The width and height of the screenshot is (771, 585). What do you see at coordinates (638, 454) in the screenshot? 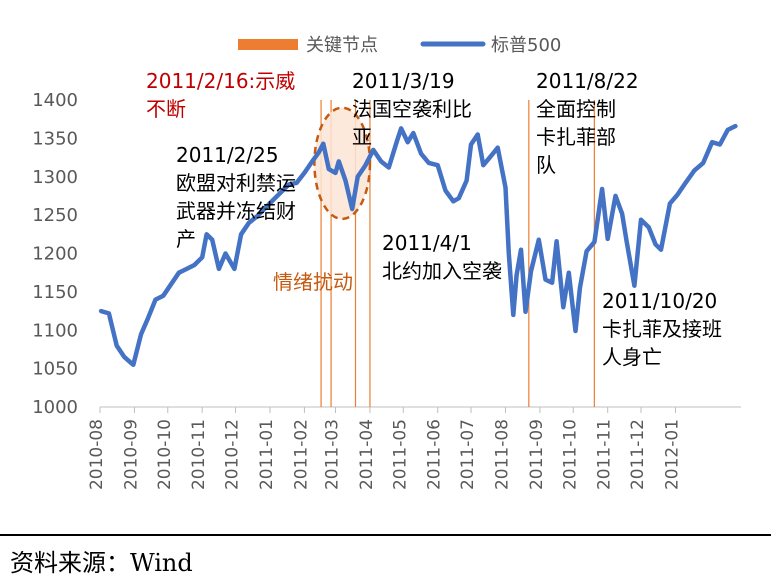
I see `x-tick-label: 2011-12` at bounding box center [638, 454].